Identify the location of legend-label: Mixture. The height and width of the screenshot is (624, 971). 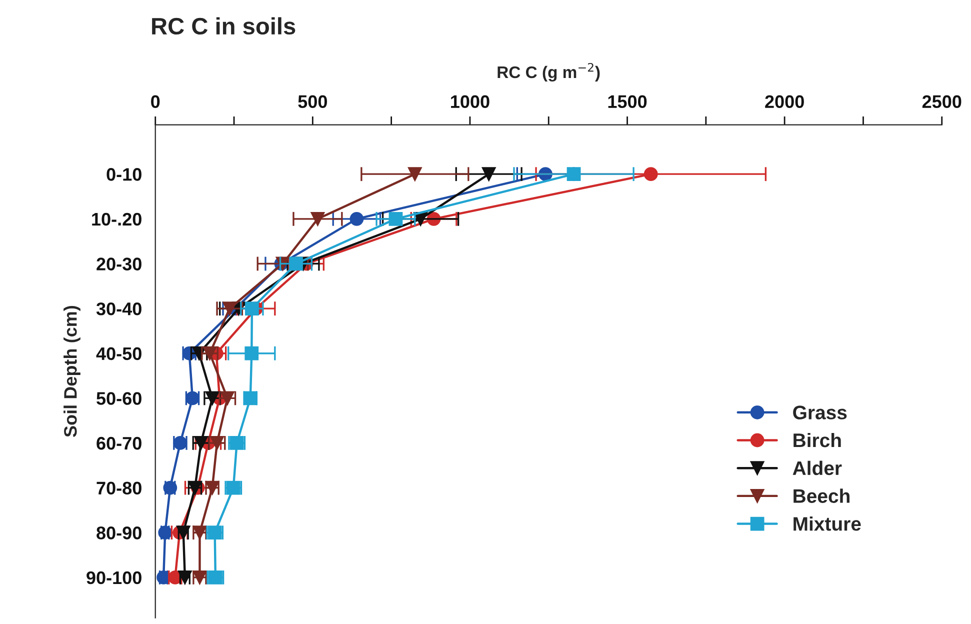
(827, 523).